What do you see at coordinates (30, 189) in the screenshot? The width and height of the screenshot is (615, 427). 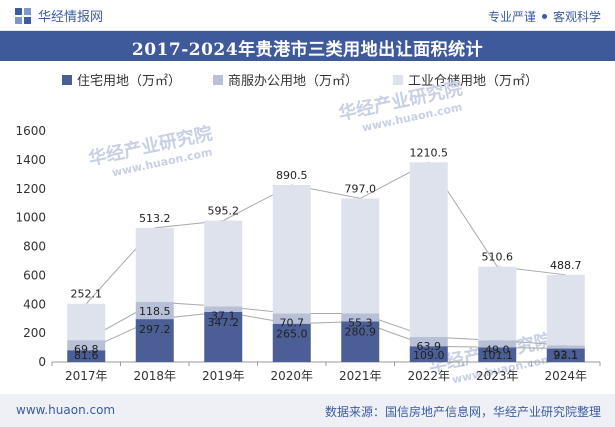 I see `y-tick-label: 1200` at bounding box center [30, 189].